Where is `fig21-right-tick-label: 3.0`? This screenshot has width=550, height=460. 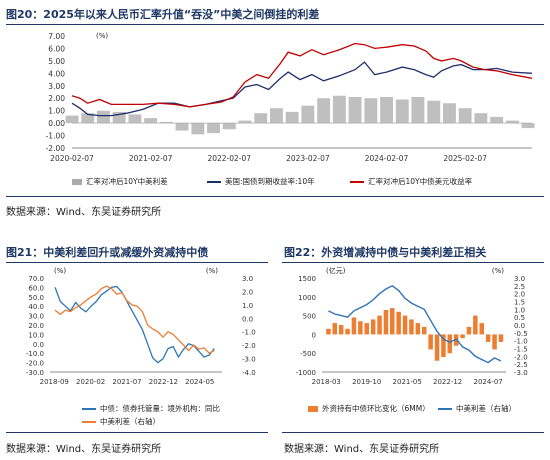
fig21-right-tick-label: 3.0 is located at coordinates (247, 279).